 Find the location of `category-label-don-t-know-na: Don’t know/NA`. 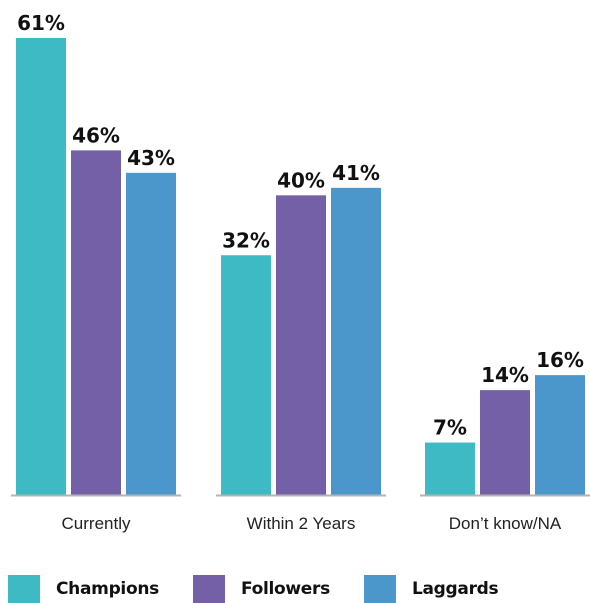

category-label-don-t-know-na: Don’t know/NA is located at coordinates (505, 523).